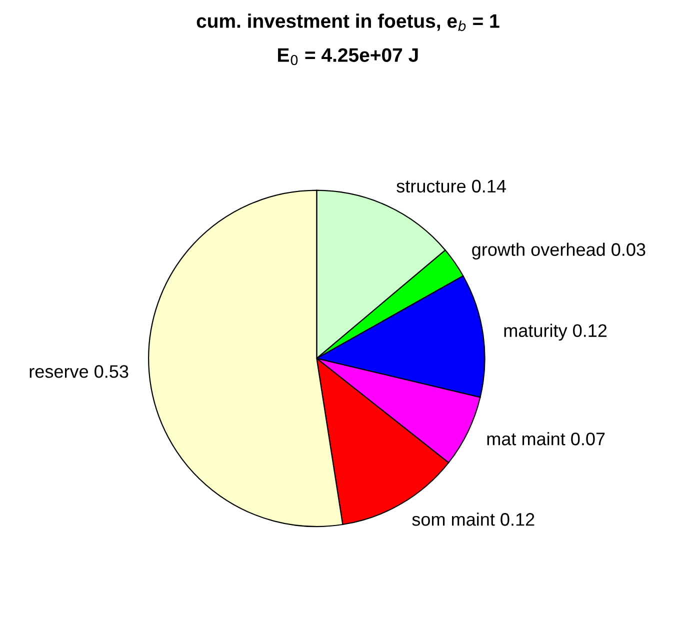 The image size is (696, 618). What do you see at coordinates (546, 439) in the screenshot?
I see `slice-label: mat maint 0.07` at bounding box center [546, 439].